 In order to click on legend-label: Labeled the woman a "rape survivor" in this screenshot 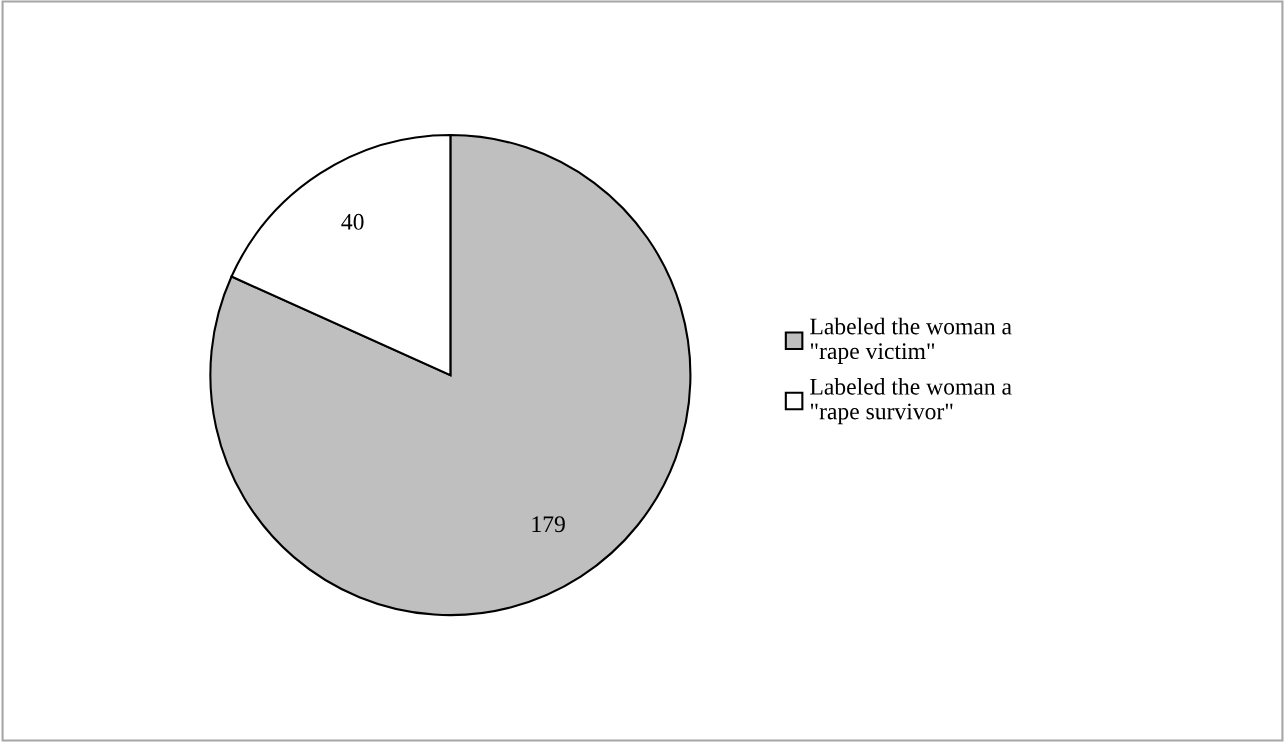, I will do `click(911, 401)`.